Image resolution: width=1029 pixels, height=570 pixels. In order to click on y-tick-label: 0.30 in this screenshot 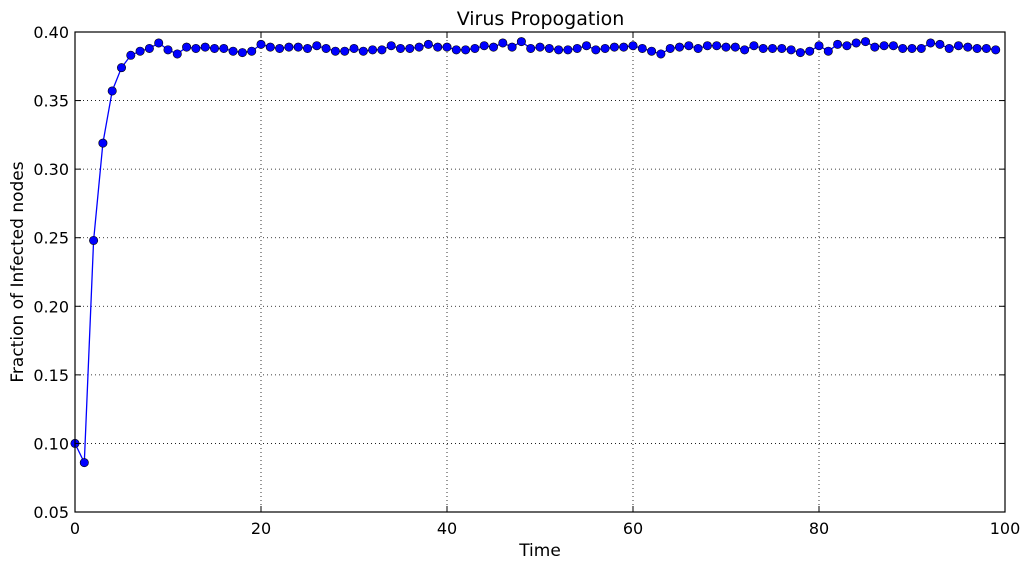, I will do `click(51, 169)`.